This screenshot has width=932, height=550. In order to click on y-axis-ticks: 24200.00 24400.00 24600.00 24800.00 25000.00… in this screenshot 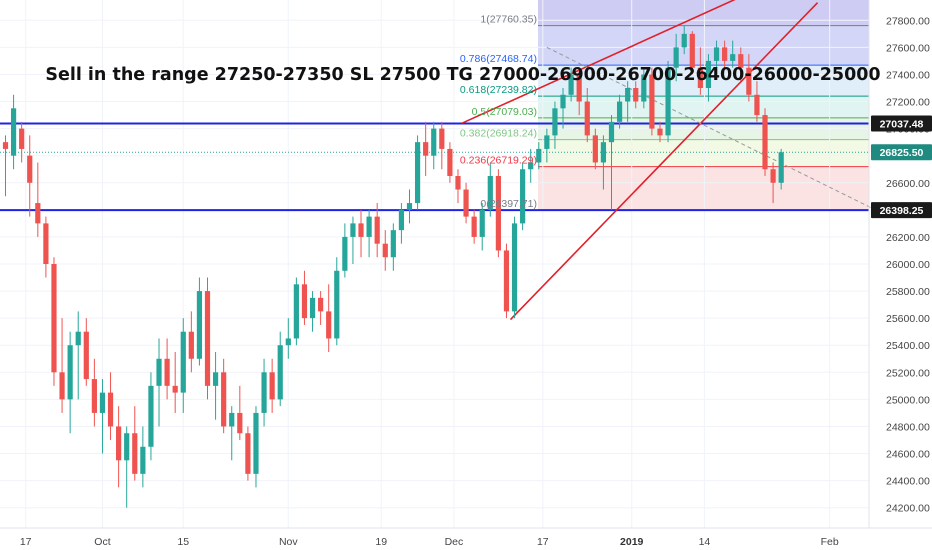, I will do `click(908, 264)`.